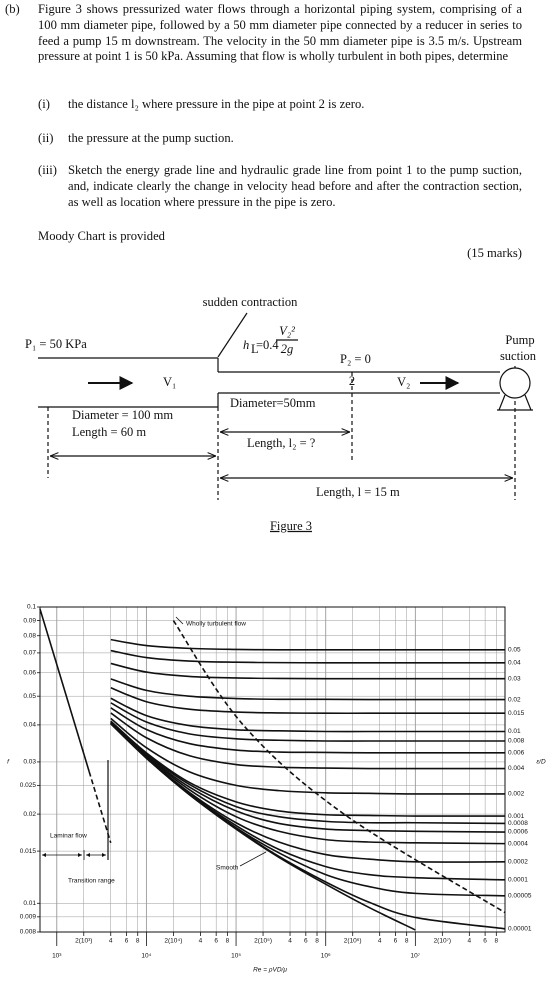 The height and width of the screenshot is (985, 551). Describe the element at coordinates (146, 956) in the screenshot. I see `x-tick-label: 10⁴` at that location.